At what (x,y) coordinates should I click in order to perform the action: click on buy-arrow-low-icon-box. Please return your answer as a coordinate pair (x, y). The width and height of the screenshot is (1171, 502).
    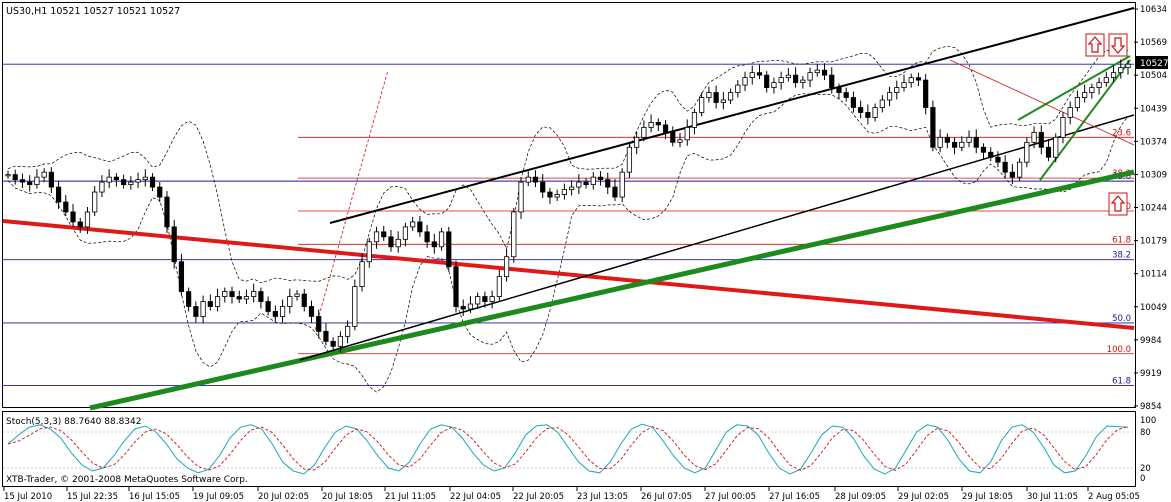
    Looking at the image, I should click on (1118, 204).